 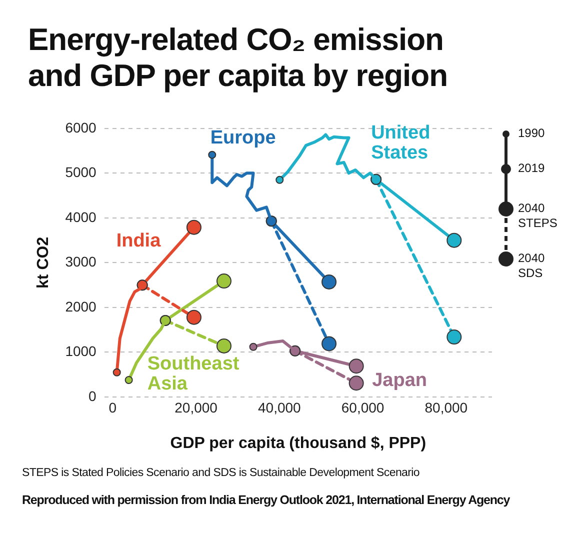 What do you see at coordinates (81, 216) in the screenshot?
I see `y-tick-label: 4000` at bounding box center [81, 216].